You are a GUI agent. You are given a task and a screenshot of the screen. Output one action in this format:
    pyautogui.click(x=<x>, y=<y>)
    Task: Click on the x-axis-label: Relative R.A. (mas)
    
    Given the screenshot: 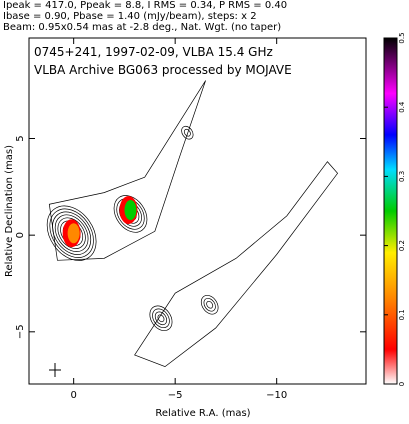 What is the action you would take?
    pyautogui.click(x=202, y=413)
    